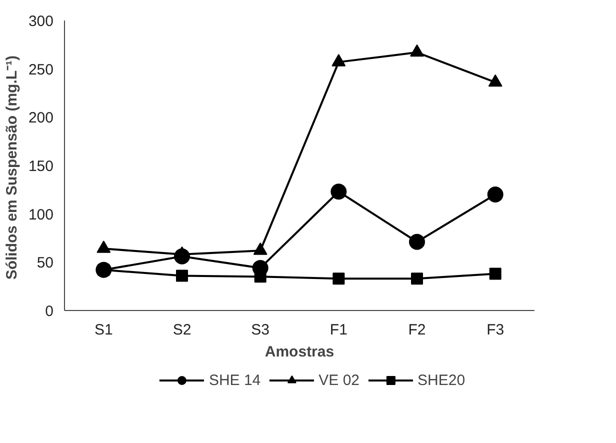 The image size is (616, 443). Describe the element at coordinates (45, 263) in the screenshot. I see `y-tick-label: 50` at that location.